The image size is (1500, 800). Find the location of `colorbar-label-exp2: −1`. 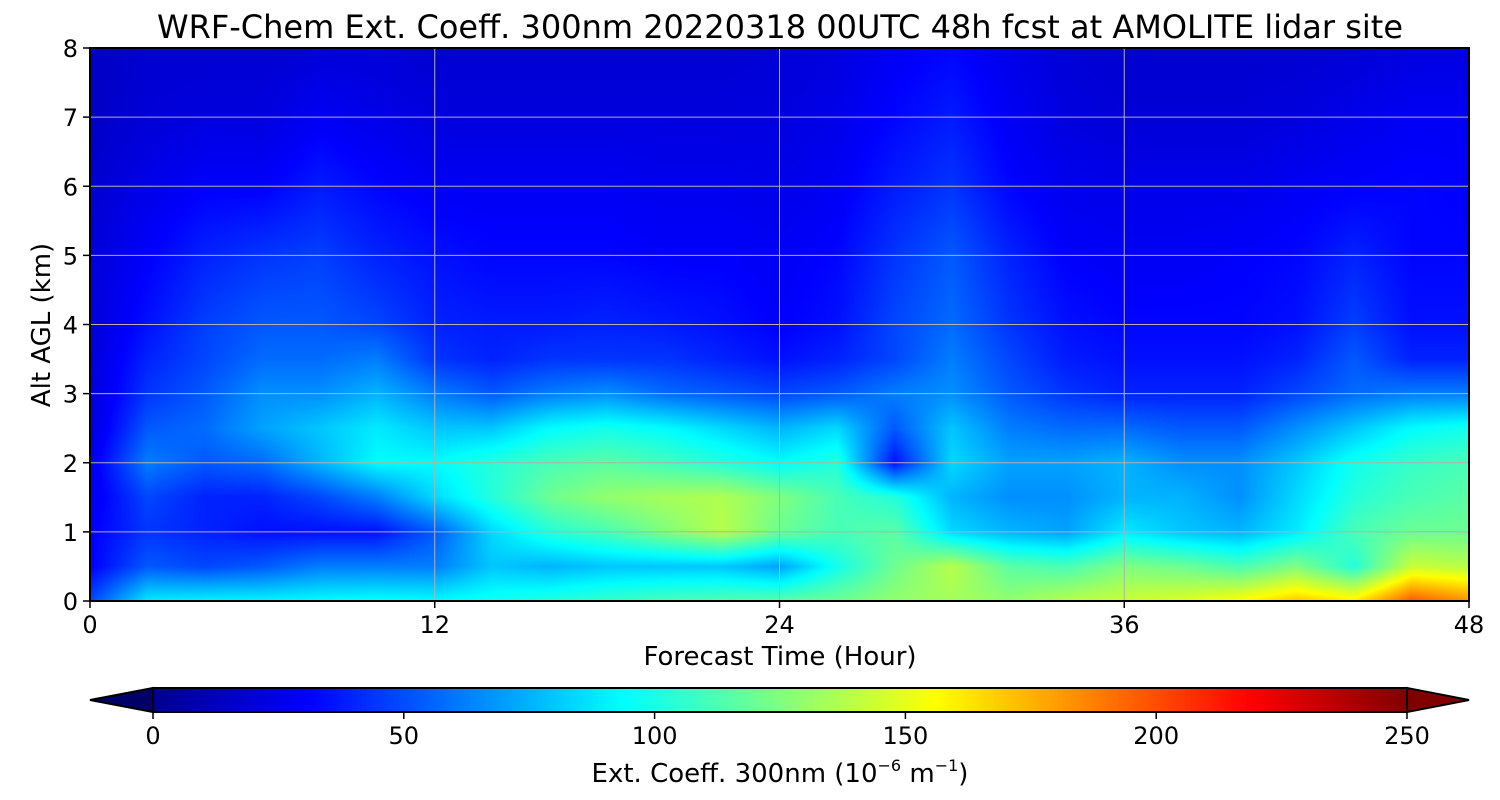

colorbar-label-exp2: −1 is located at coordinates (947, 765).